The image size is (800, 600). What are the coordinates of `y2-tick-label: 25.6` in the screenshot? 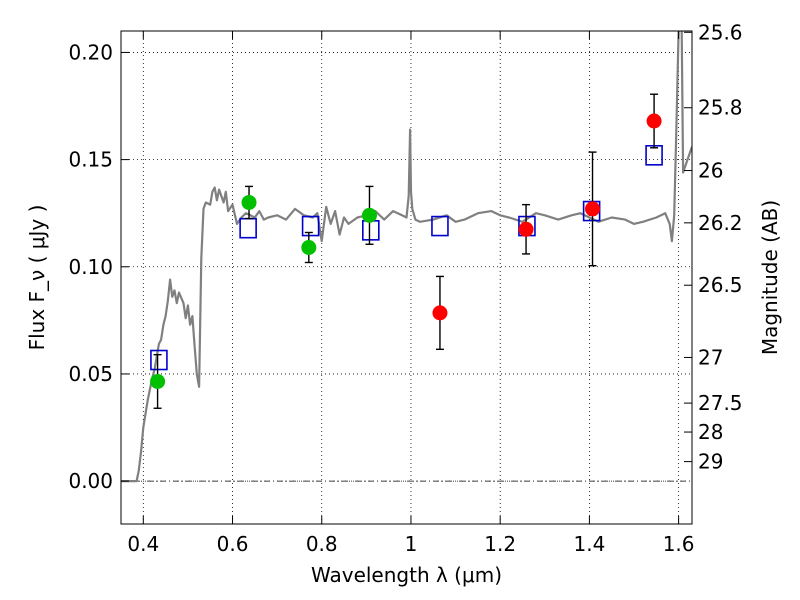 It's located at (720, 32).